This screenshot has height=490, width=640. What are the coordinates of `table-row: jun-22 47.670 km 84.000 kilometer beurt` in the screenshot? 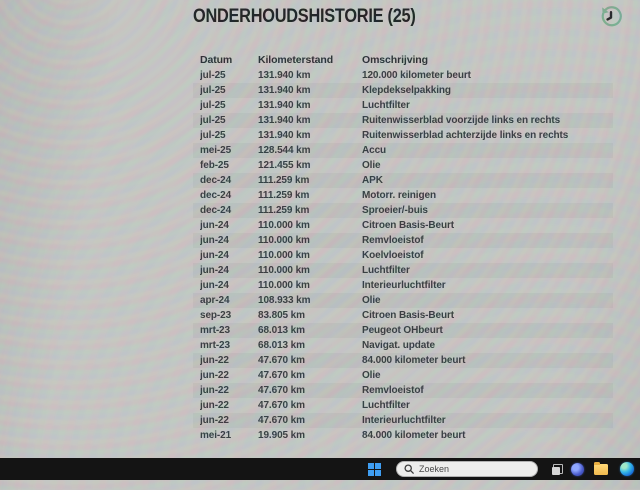 It's located at (403, 360).